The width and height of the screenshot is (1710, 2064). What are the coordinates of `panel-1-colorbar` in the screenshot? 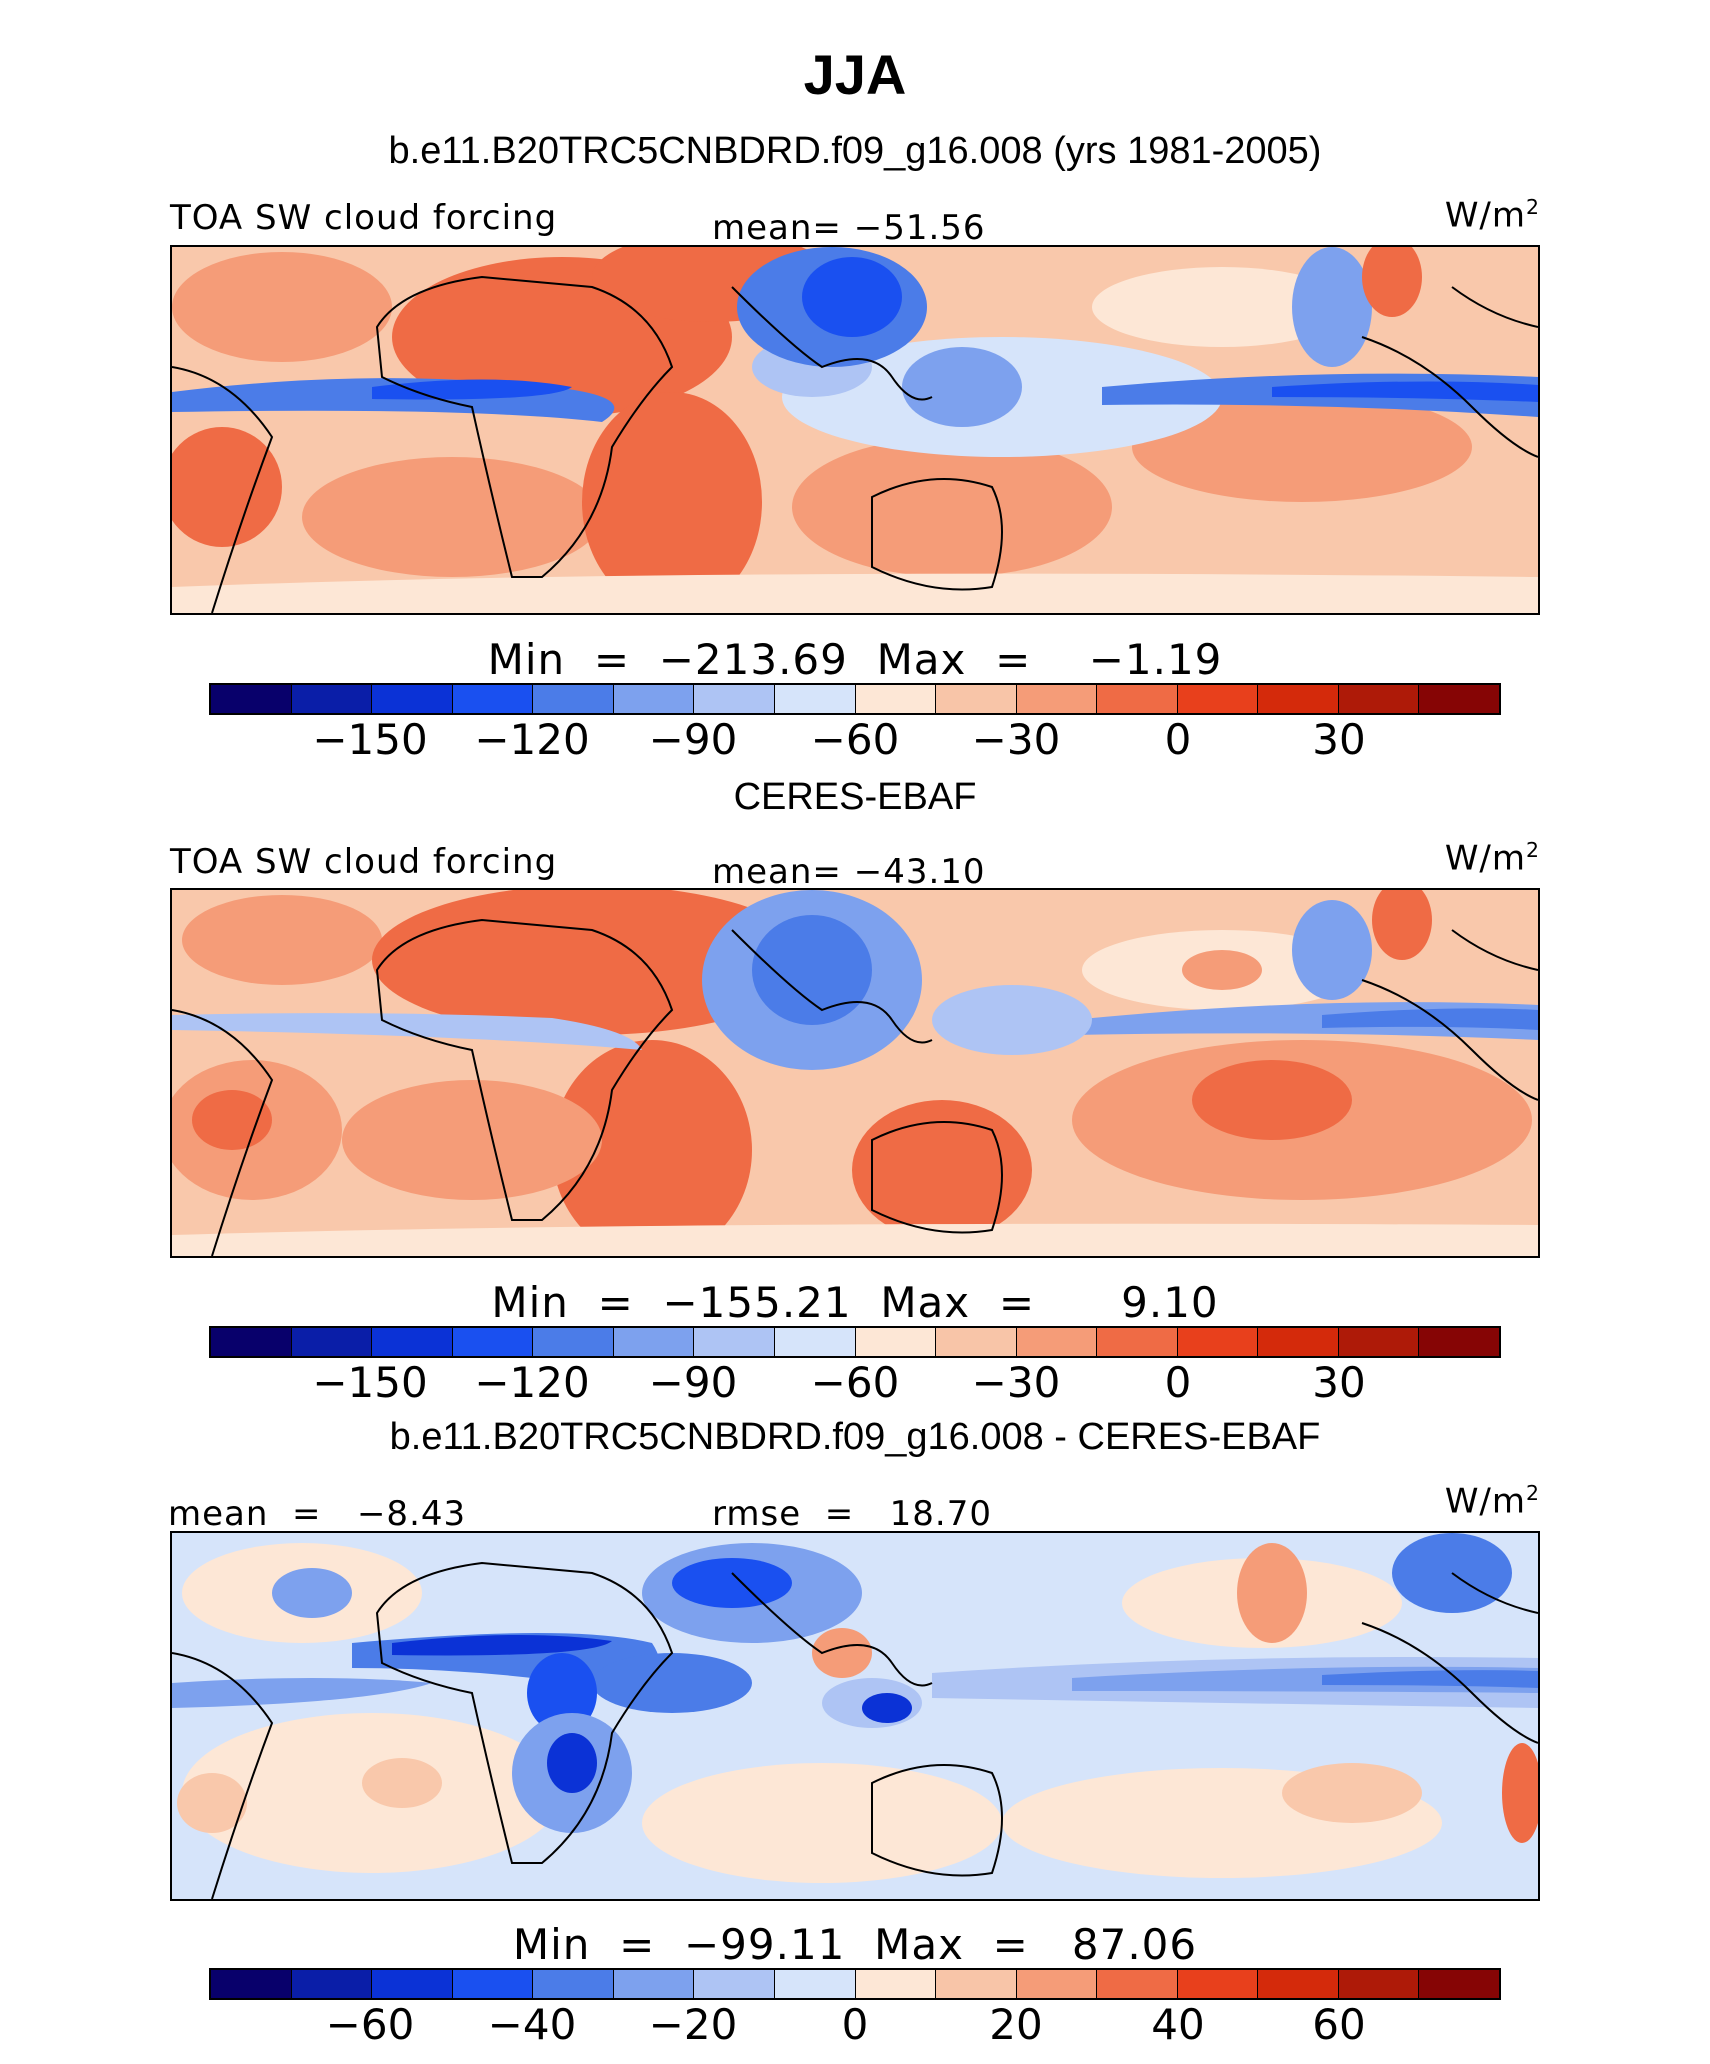 It's located at (855, 699).